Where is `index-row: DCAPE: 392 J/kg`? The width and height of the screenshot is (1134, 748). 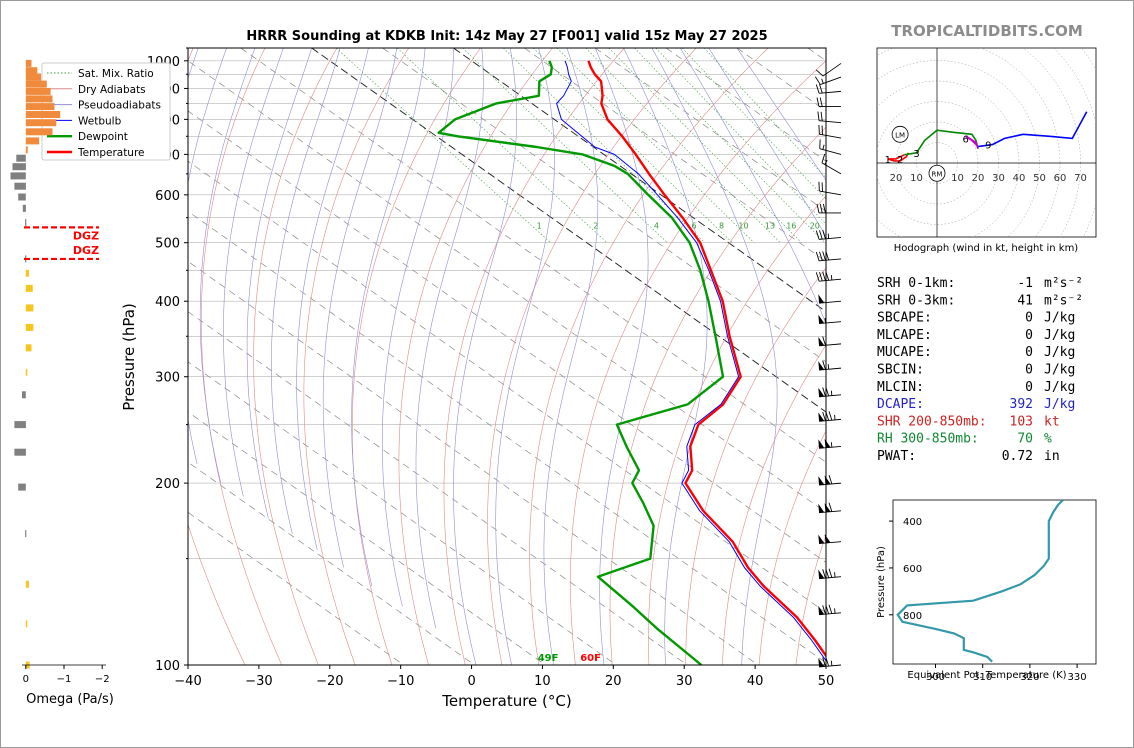 index-row: DCAPE: 392 J/kg is located at coordinates (976, 404).